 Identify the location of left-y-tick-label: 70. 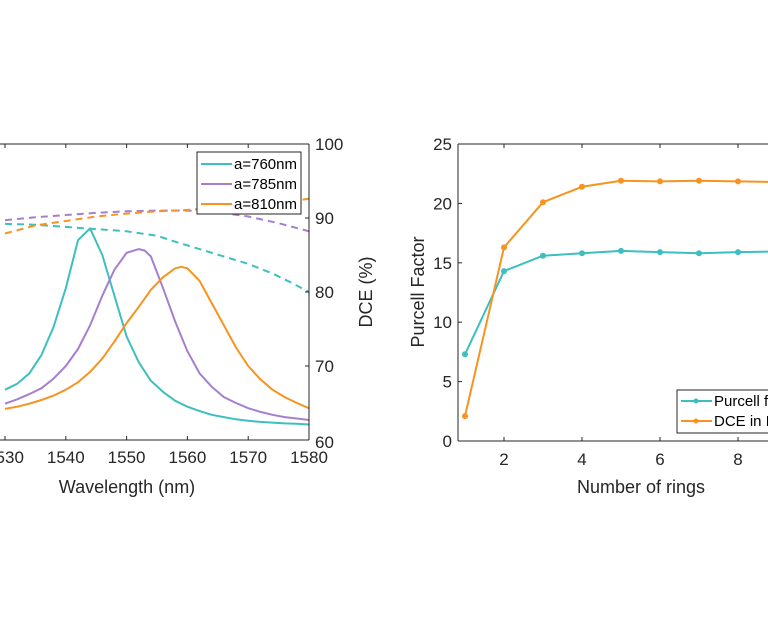
(324, 366).